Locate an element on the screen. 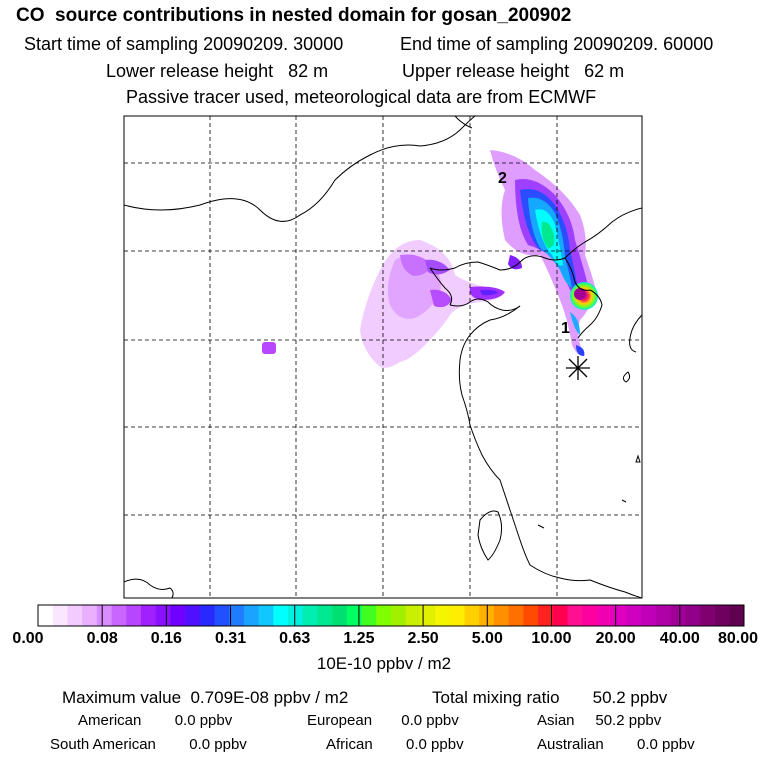 The image size is (768, 768). maximum-value: Maximum value 0.709E-08 ppbv / m2 is located at coordinates (205, 697).